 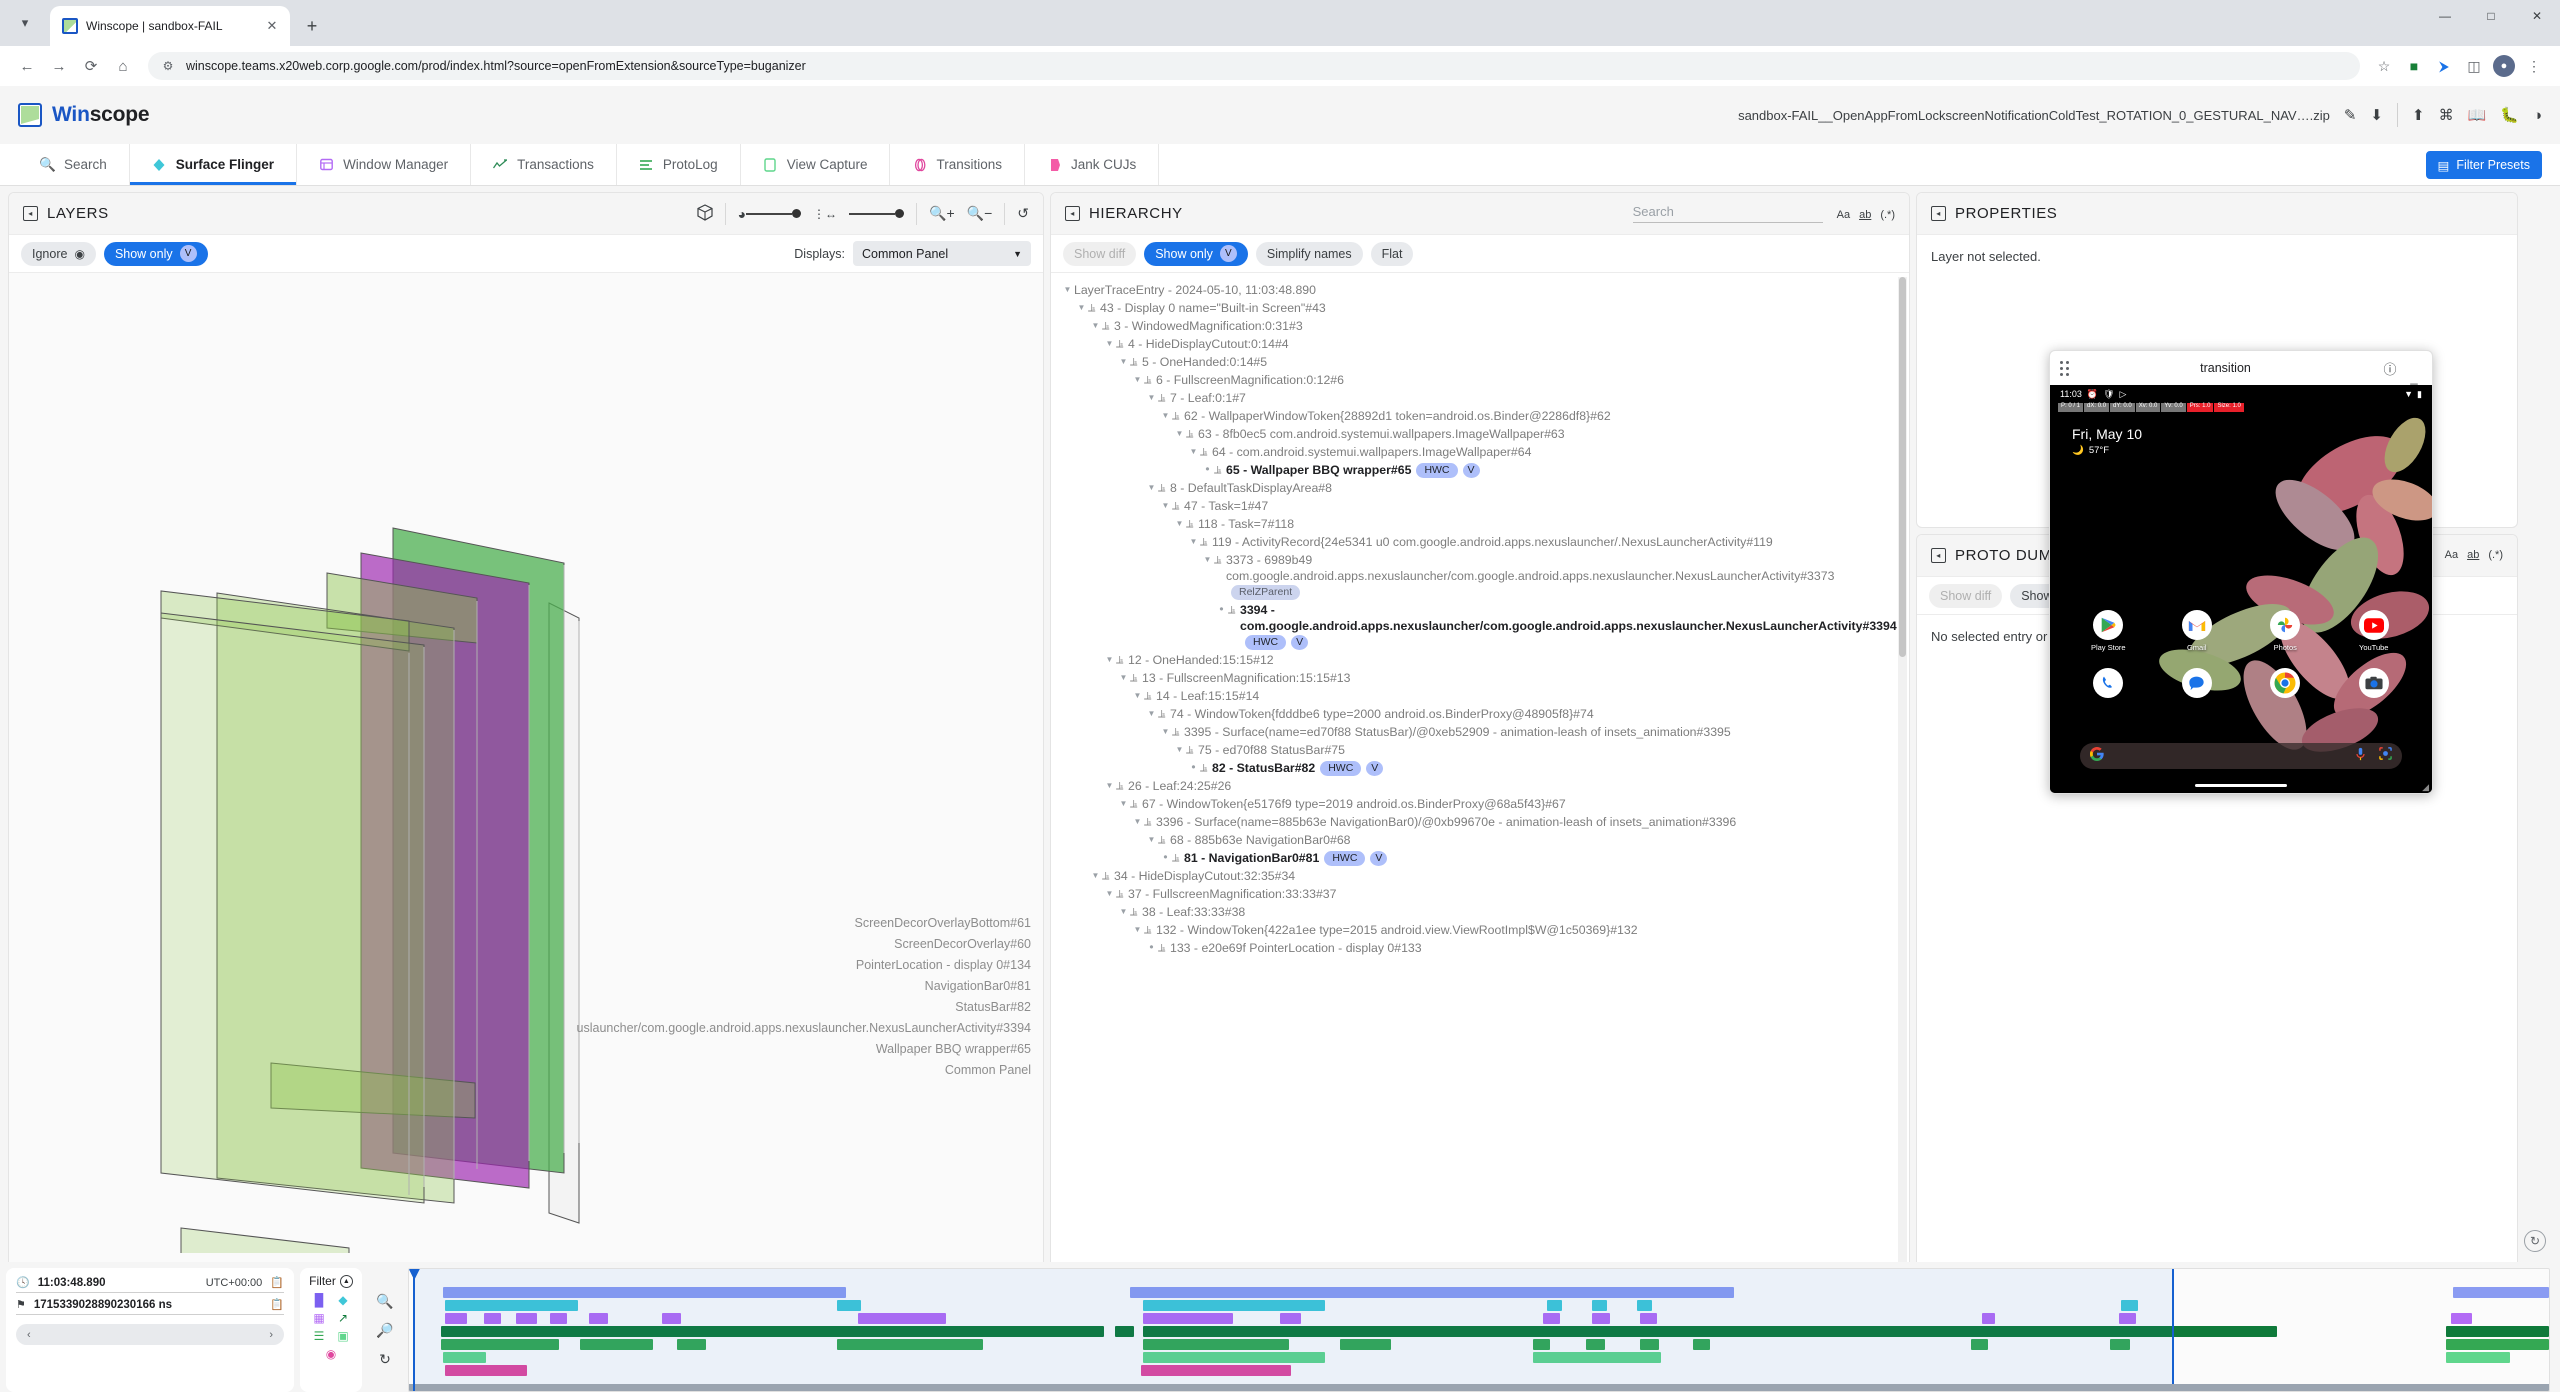 What do you see at coordinates (1938, 213) in the screenshot?
I see `collapse-panel-icon: ◂` at bounding box center [1938, 213].